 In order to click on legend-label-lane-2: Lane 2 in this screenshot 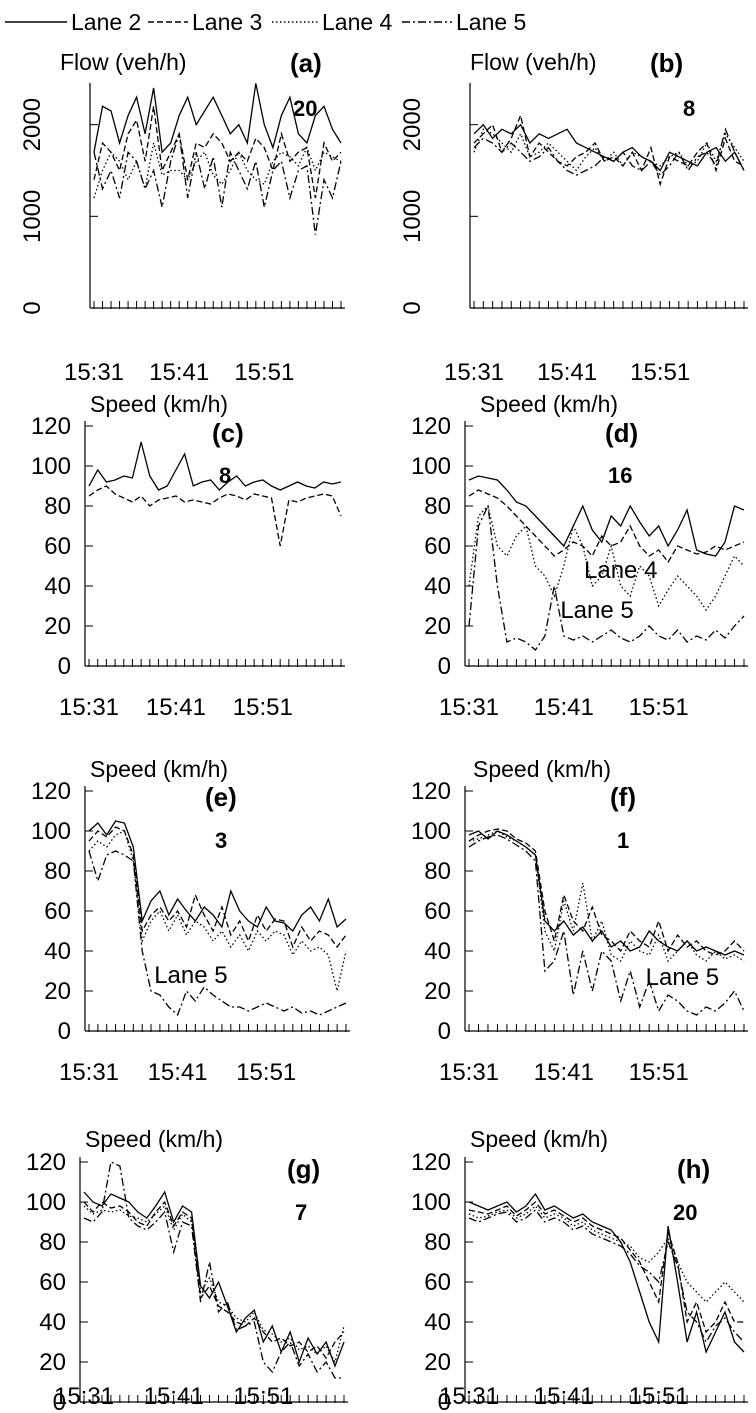, I will do `click(106, 22)`.